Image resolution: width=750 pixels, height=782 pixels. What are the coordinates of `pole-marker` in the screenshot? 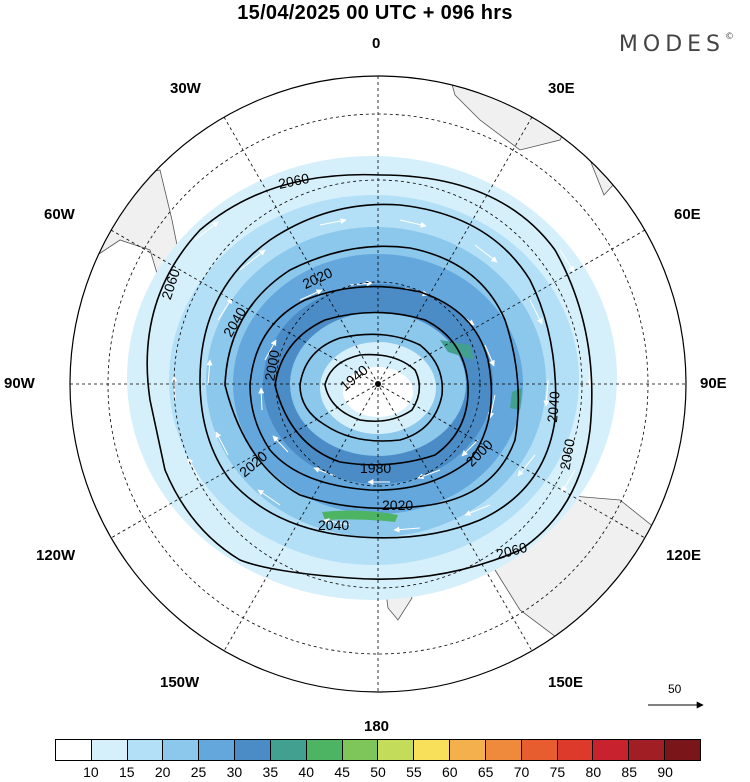 It's located at (378, 384).